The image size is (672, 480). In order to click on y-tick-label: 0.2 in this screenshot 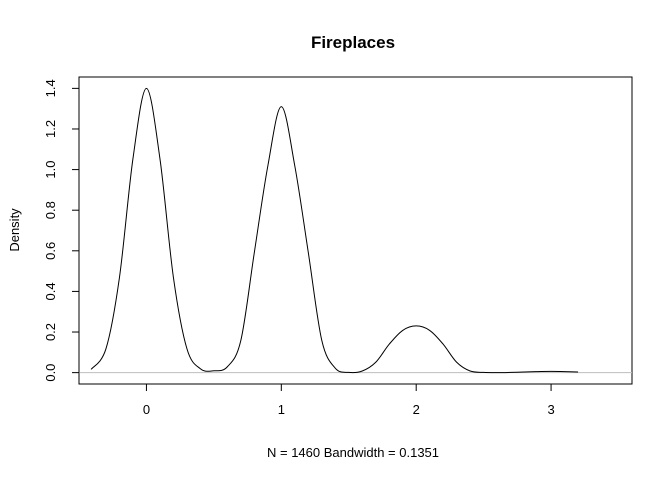, I will do `click(50, 332)`.